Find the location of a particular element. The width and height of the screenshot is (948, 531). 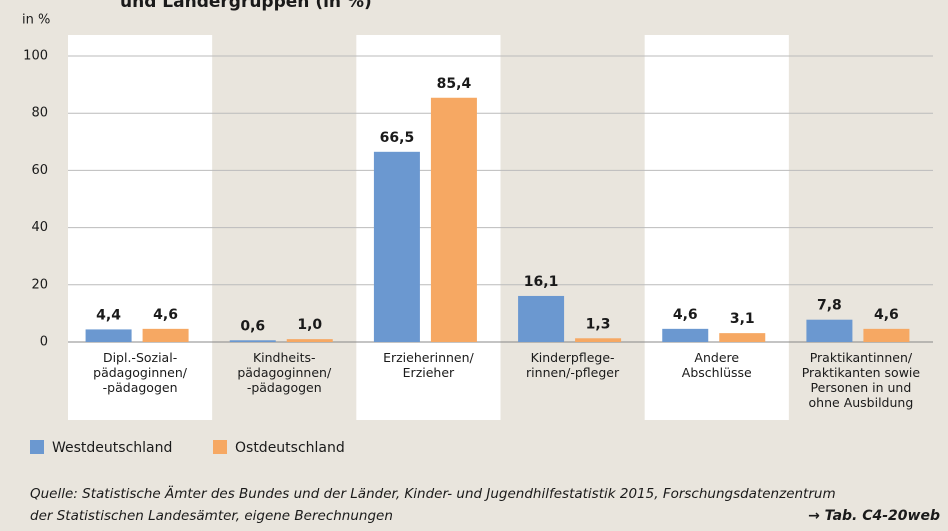

x-tick-label-line: rinnen/-pfleger is located at coordinates (573, 372).